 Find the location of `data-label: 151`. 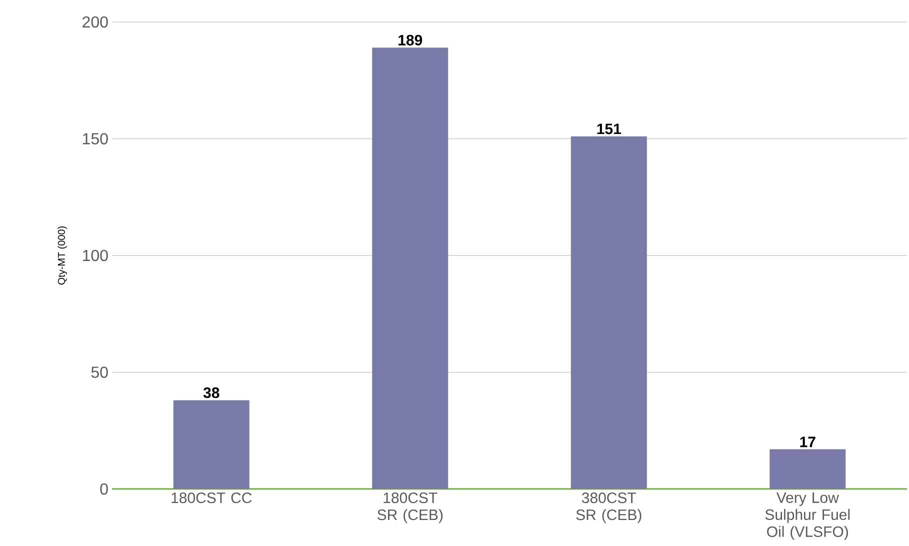

data-label: 151 is located at coordinates (609, 129).